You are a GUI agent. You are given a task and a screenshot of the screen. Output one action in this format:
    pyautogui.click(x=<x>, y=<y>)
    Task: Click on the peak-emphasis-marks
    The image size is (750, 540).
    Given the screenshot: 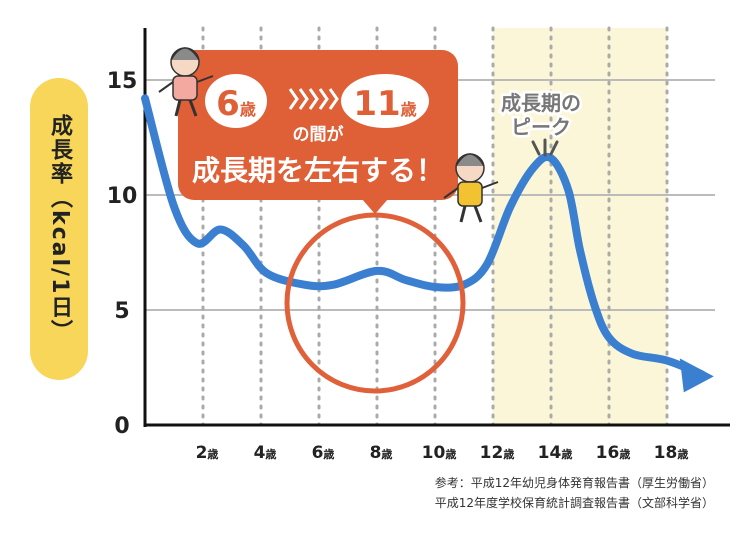 What is the action you would take?
    pyautogui.click(x=545, y=147)
    